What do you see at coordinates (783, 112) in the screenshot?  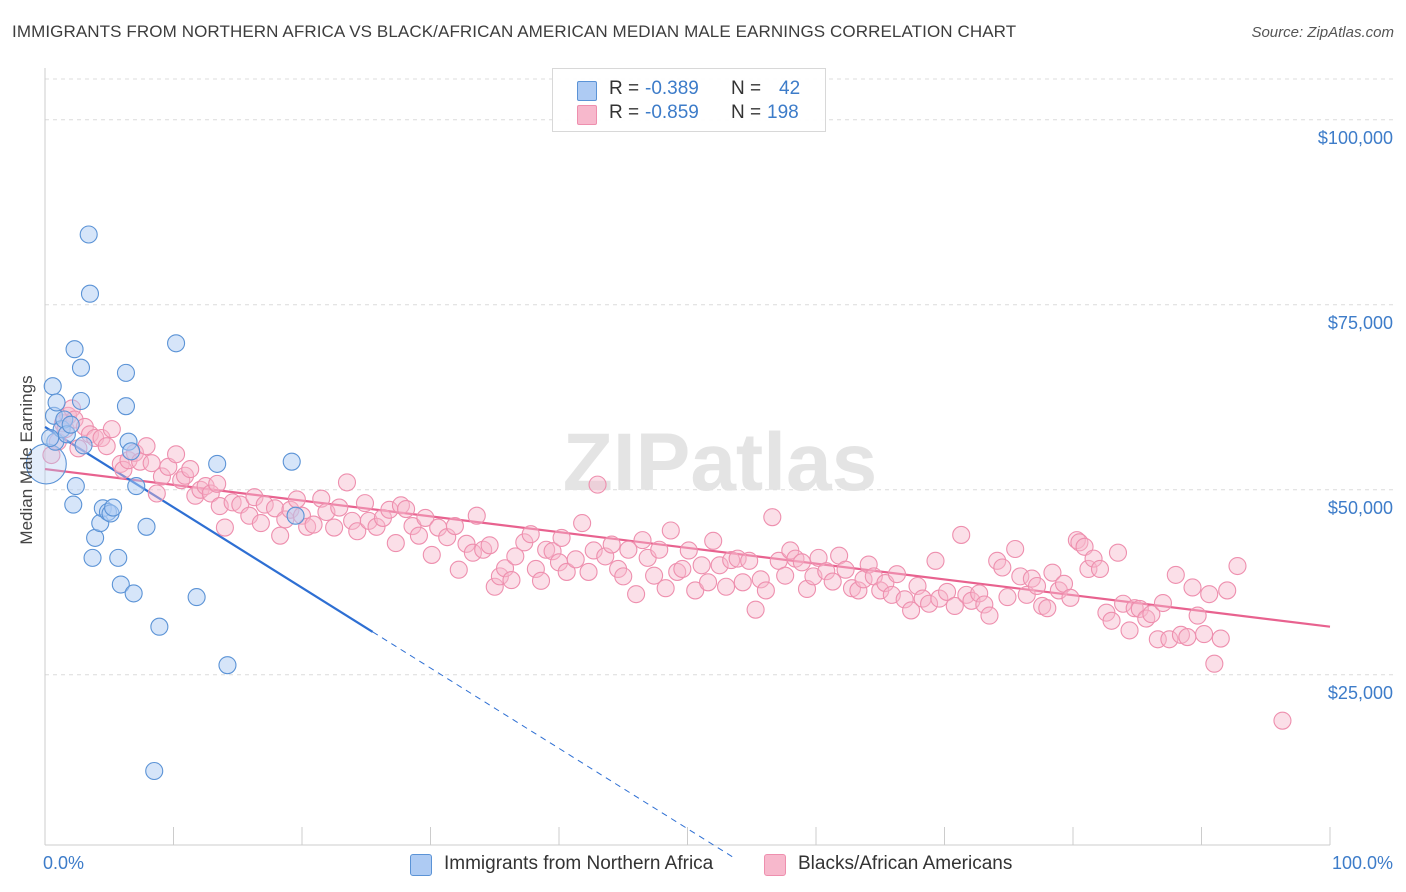 I see `n-value: 198` at bounding box center [783, 112].